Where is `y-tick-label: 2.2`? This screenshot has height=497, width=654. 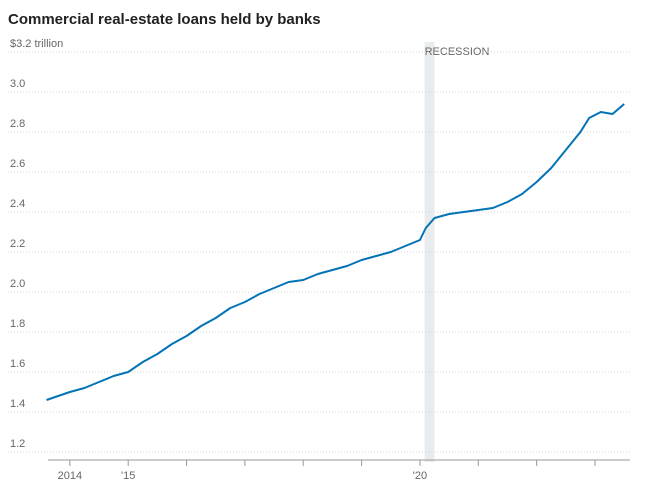 y-tick-label: 2.2 is located at coordinates (17, 244).